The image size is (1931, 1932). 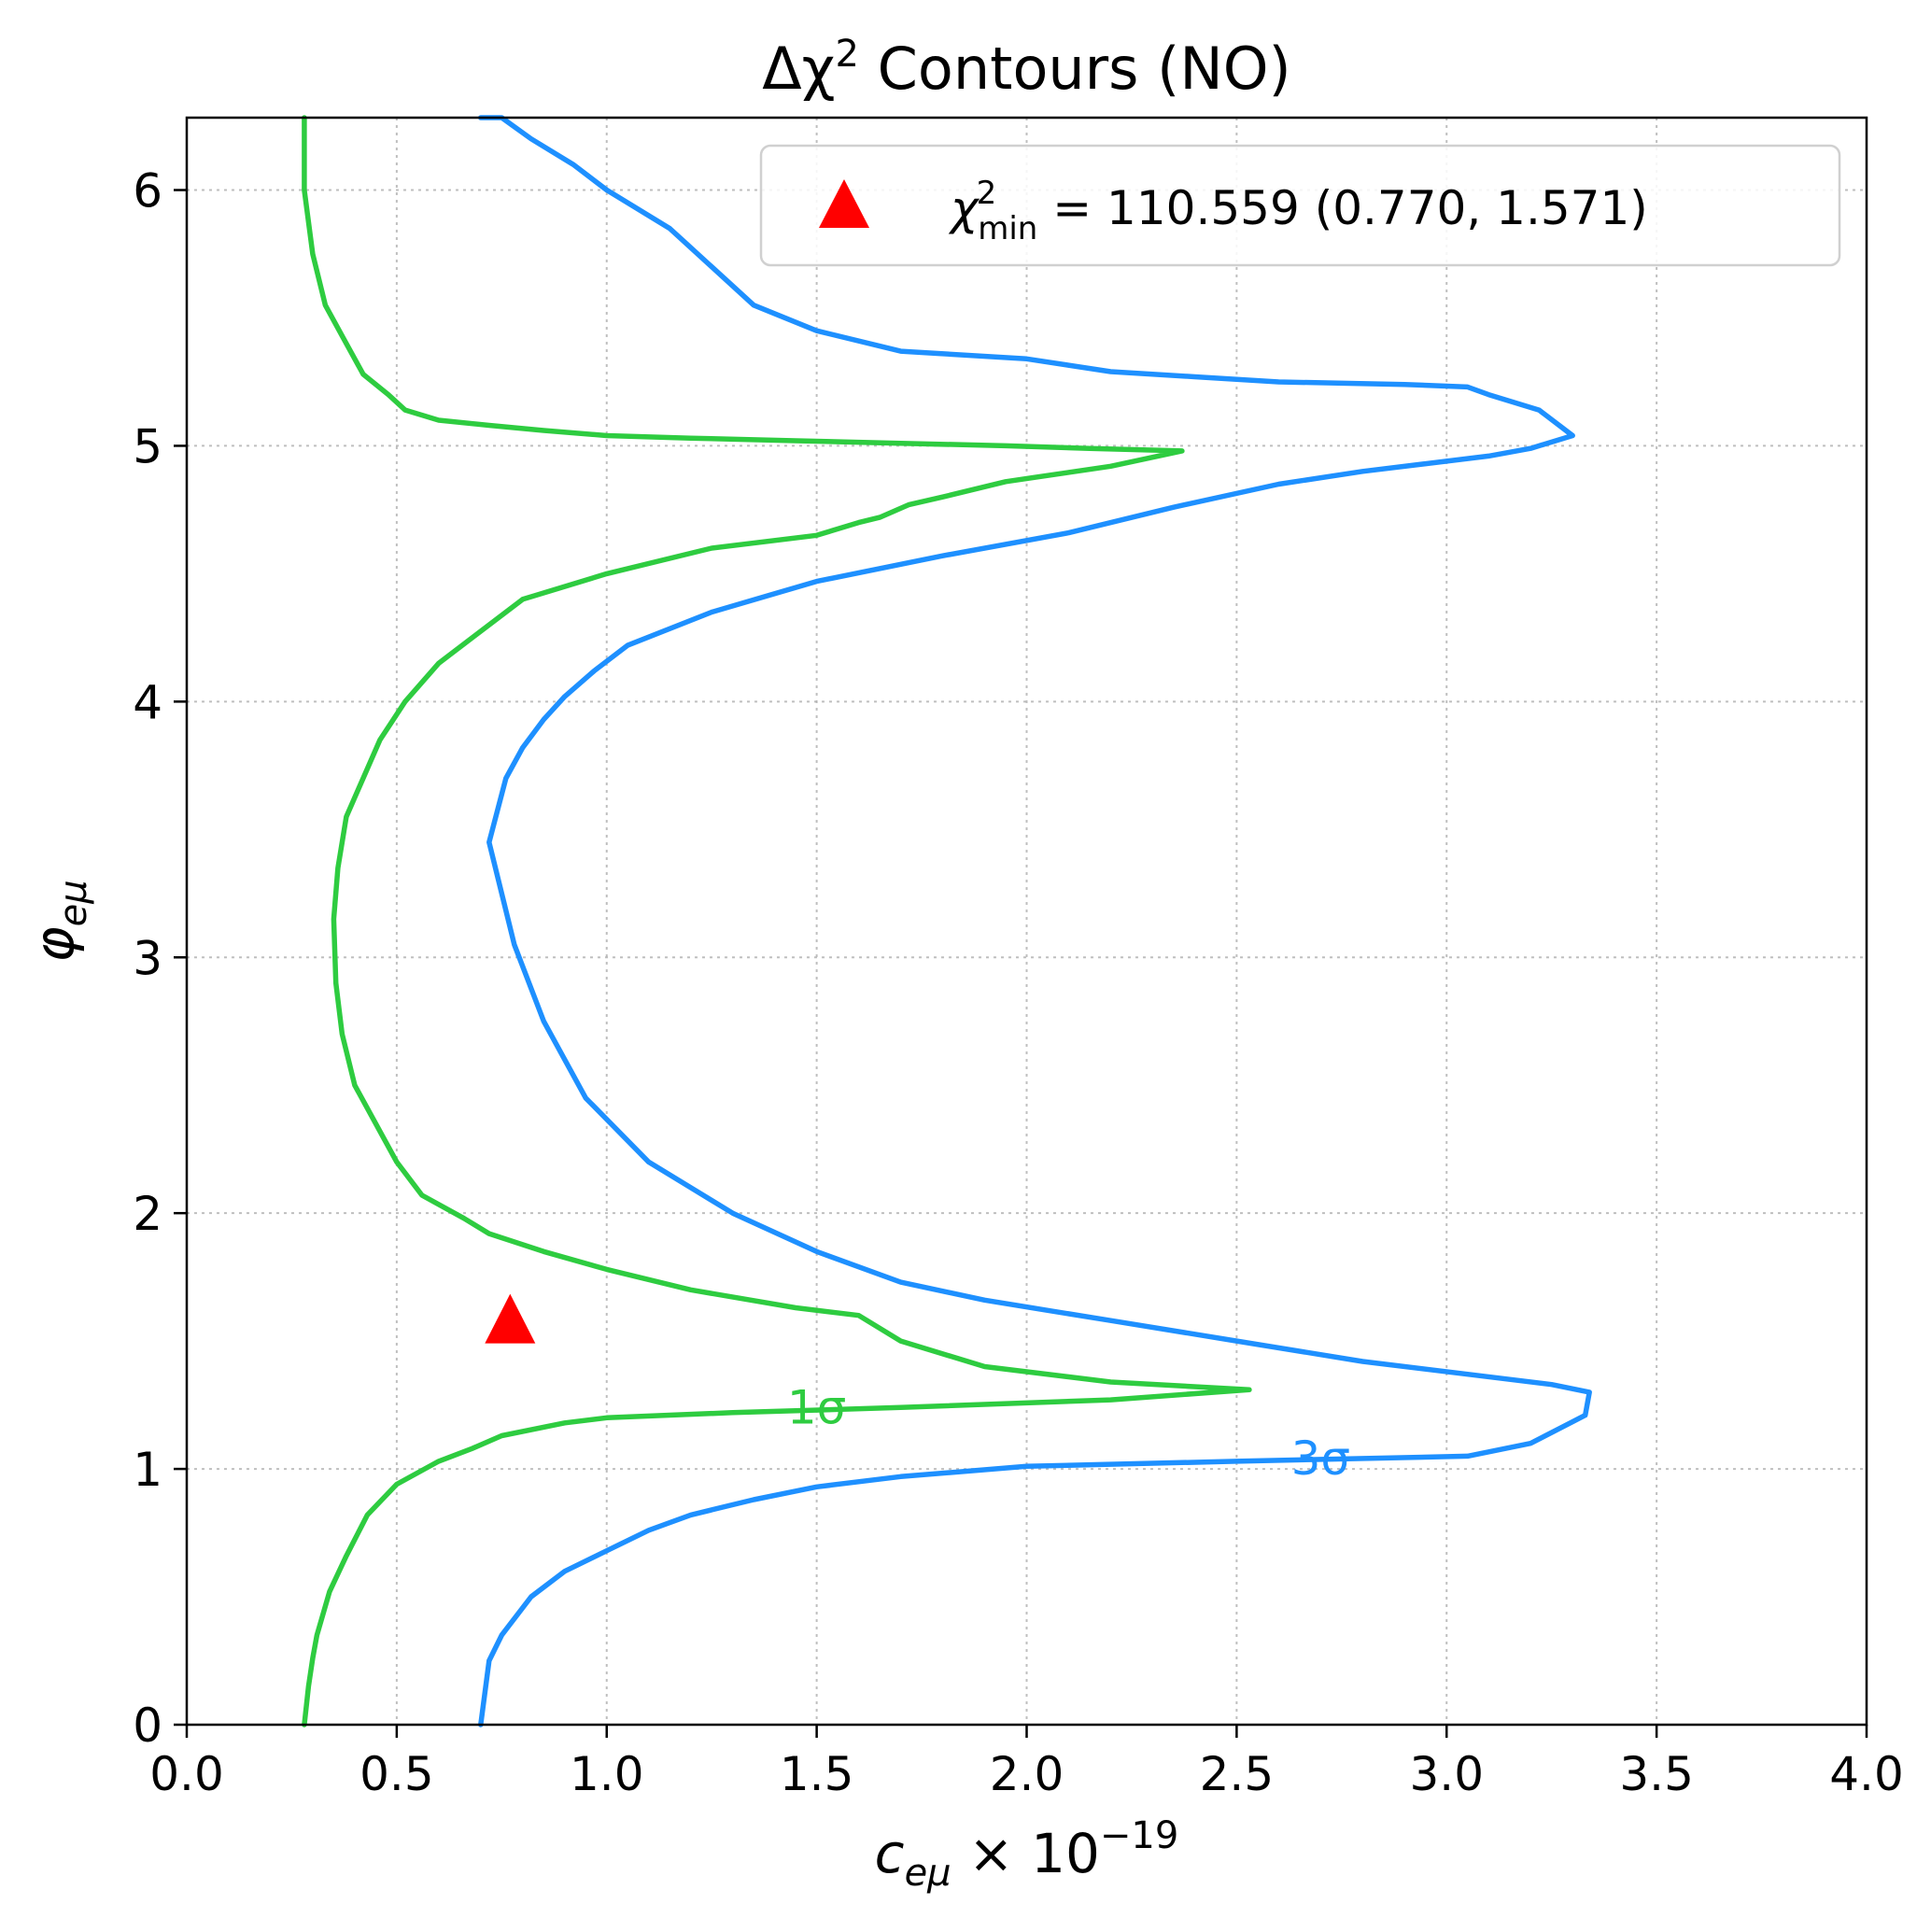 What do you see at coordinates (846, 54) in the screenshot?
I see `title-superscript: 2` at bounding box center [846, 54].